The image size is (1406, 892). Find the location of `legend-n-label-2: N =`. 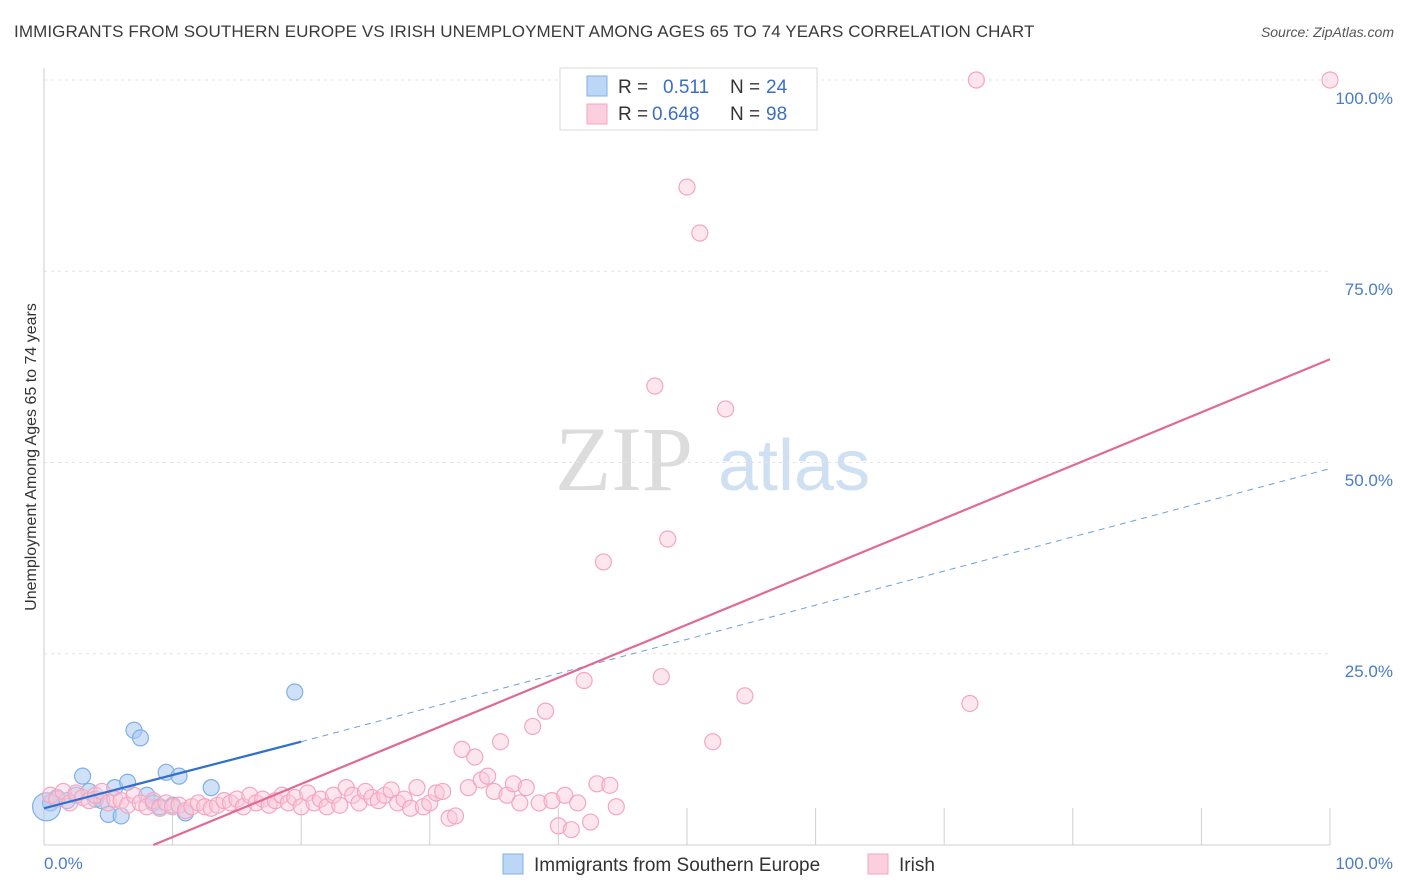

legend-n-label-2: N = is located at coordinates (745, 114).